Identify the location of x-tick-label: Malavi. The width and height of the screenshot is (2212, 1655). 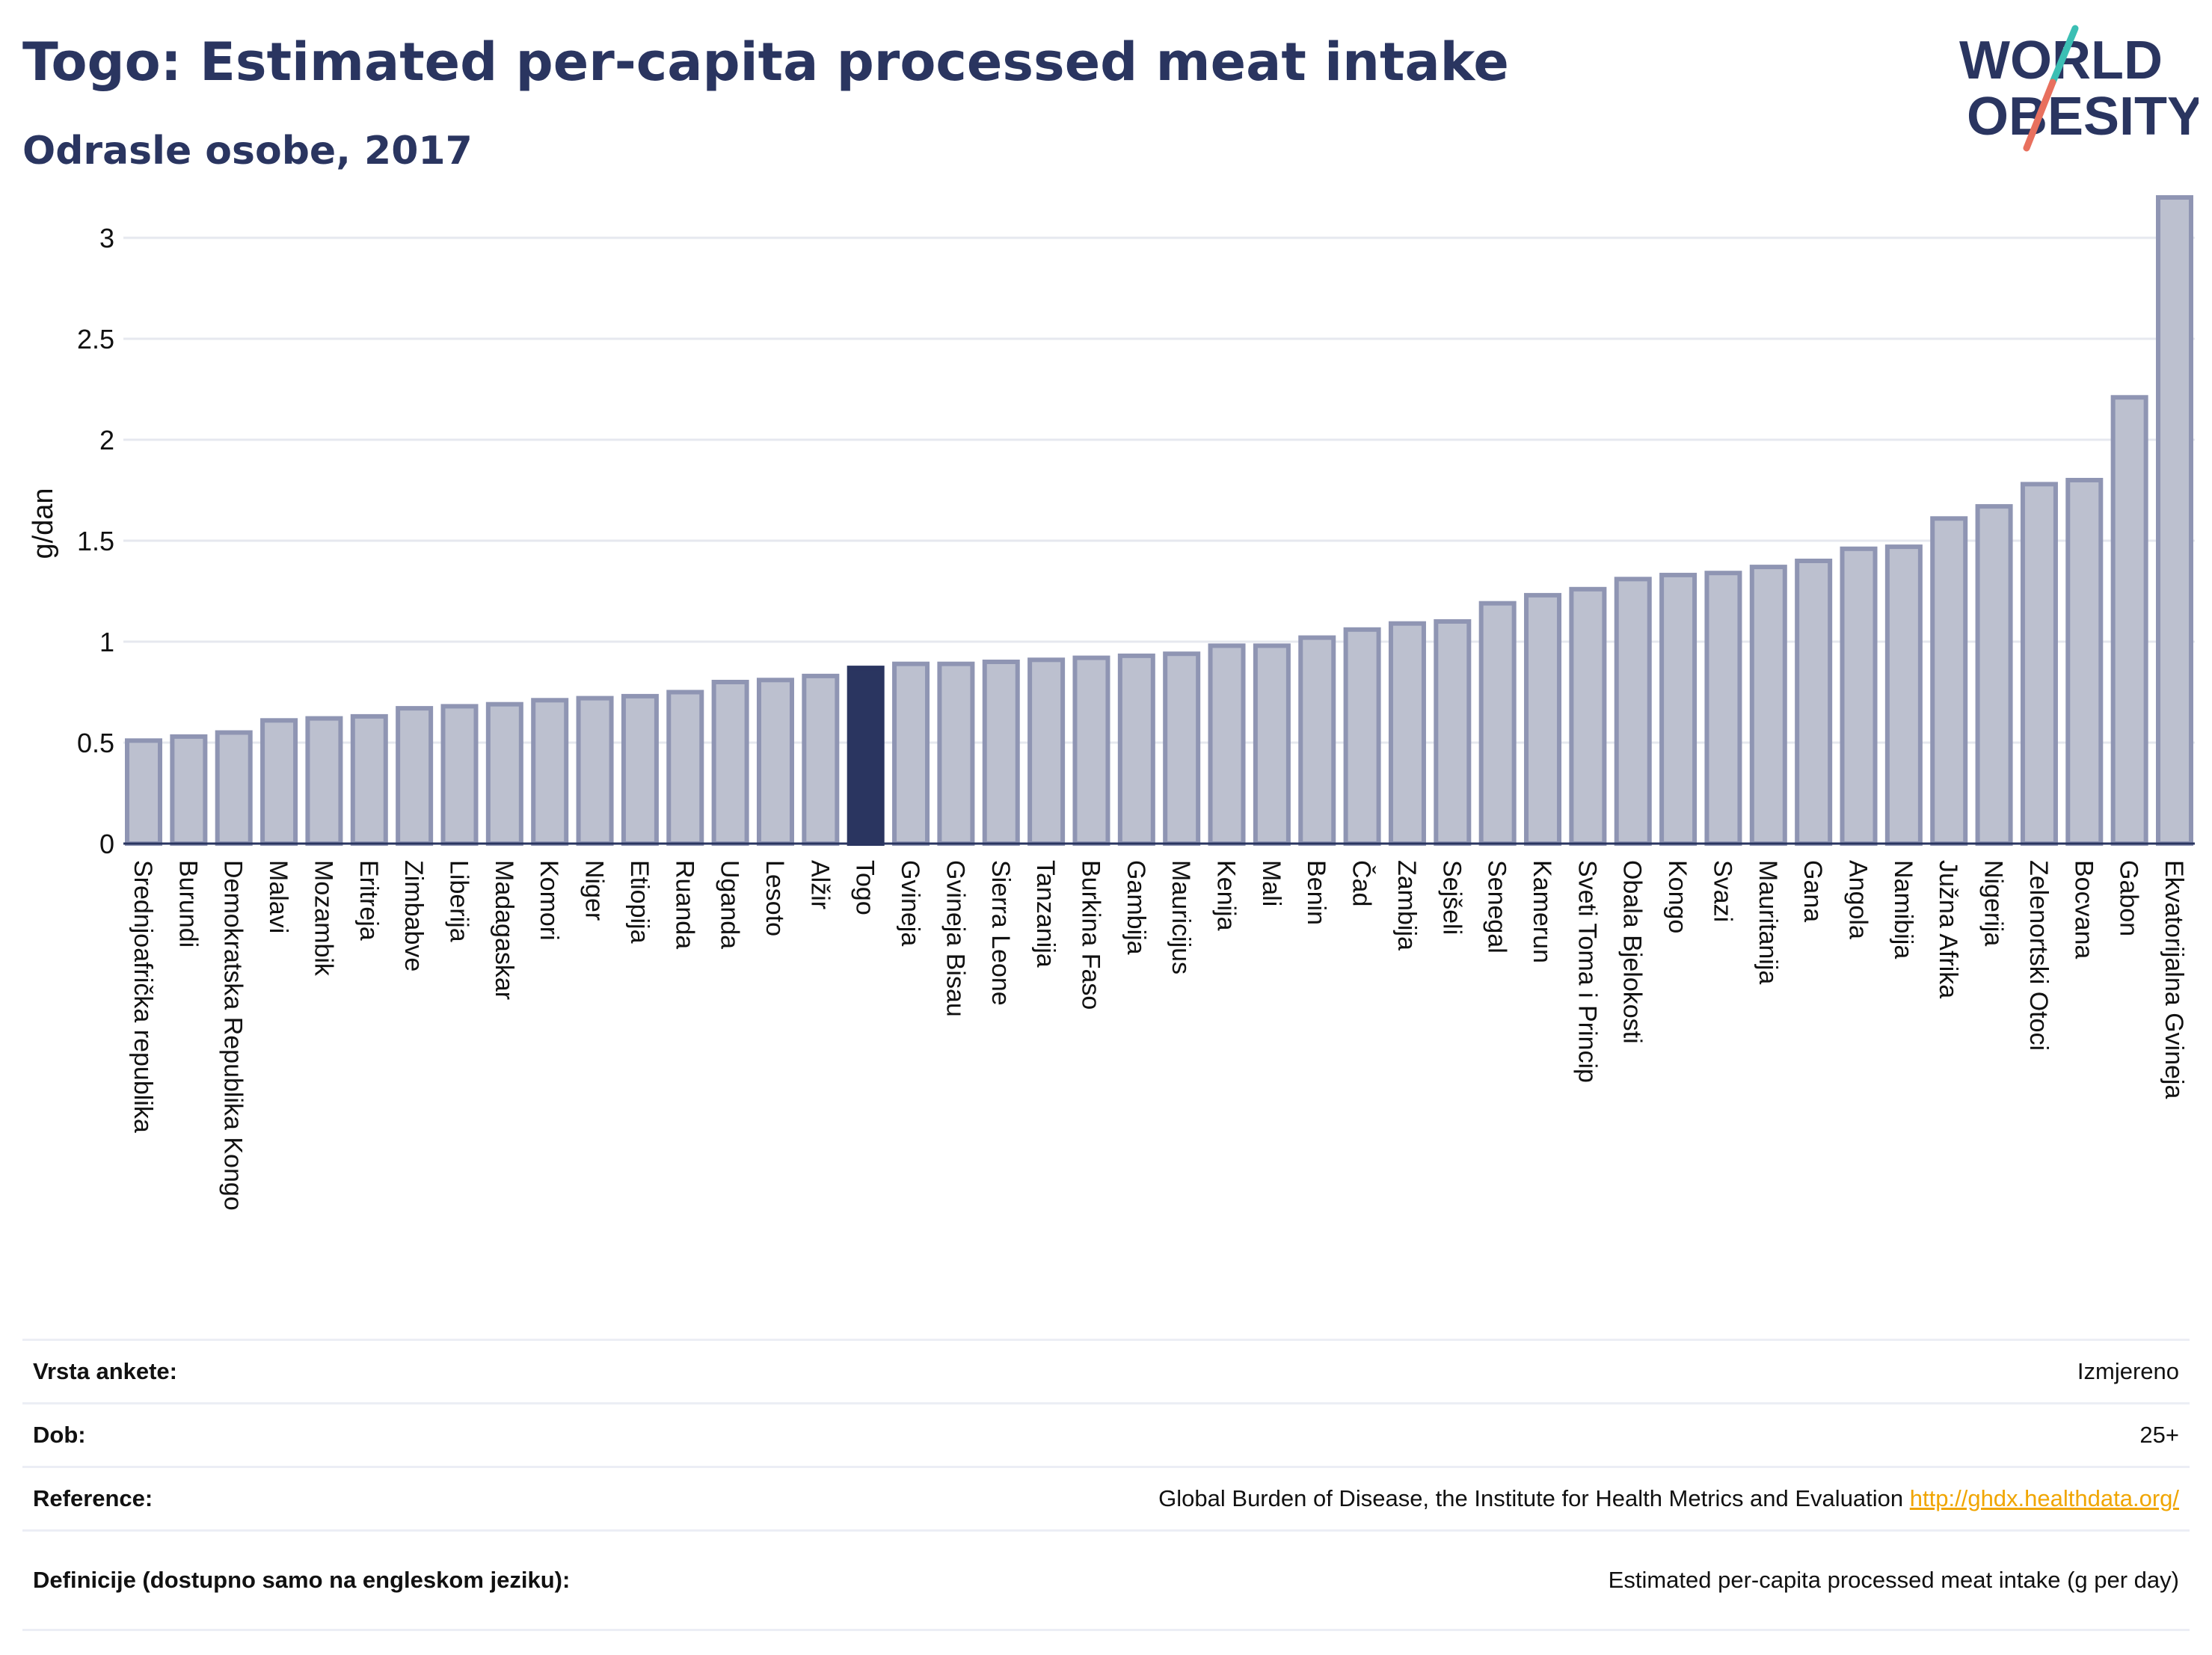
(278, 896).